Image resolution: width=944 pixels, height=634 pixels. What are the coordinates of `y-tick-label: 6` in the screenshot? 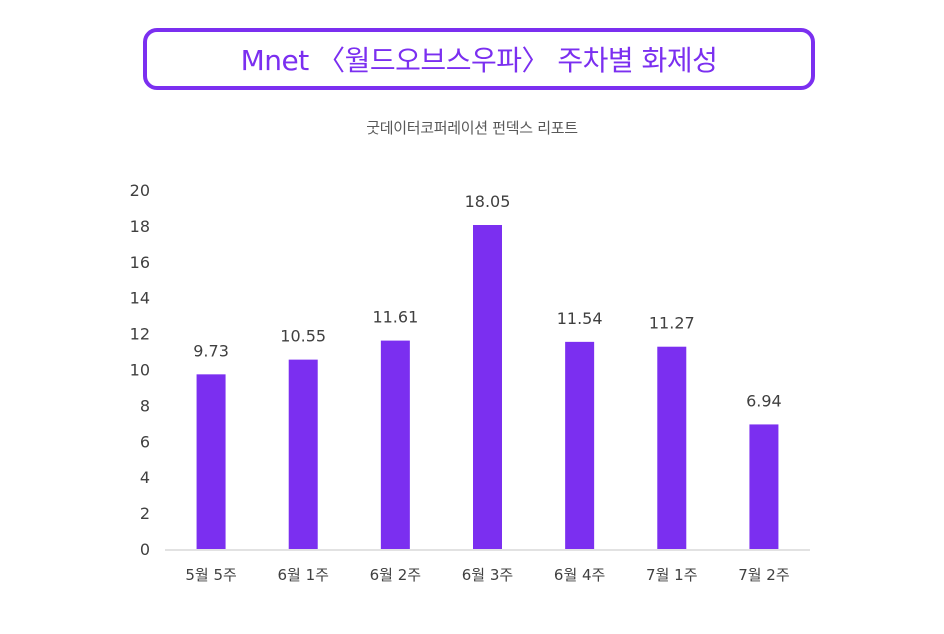 It's located at (145, 441).